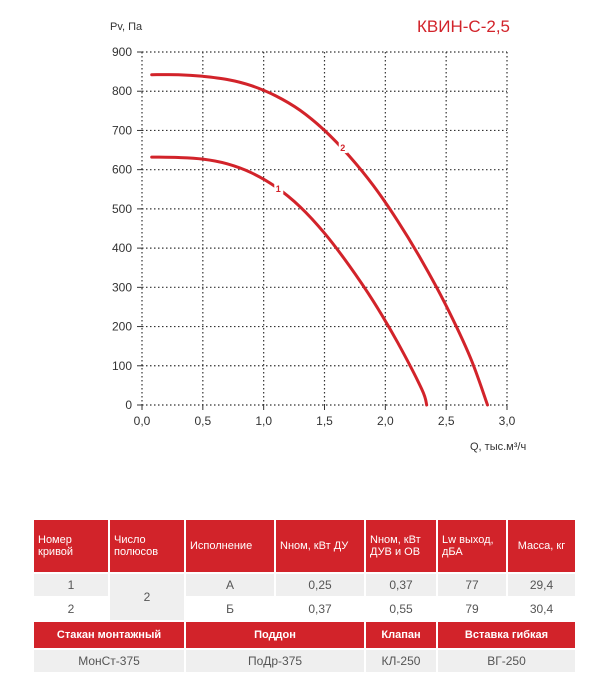  What do you see at coordinates (401, 546) in the screenshot?
I see `header-power-duv: Nном, кВт ДУВ и ОВ` at bounding box center [401, 546].